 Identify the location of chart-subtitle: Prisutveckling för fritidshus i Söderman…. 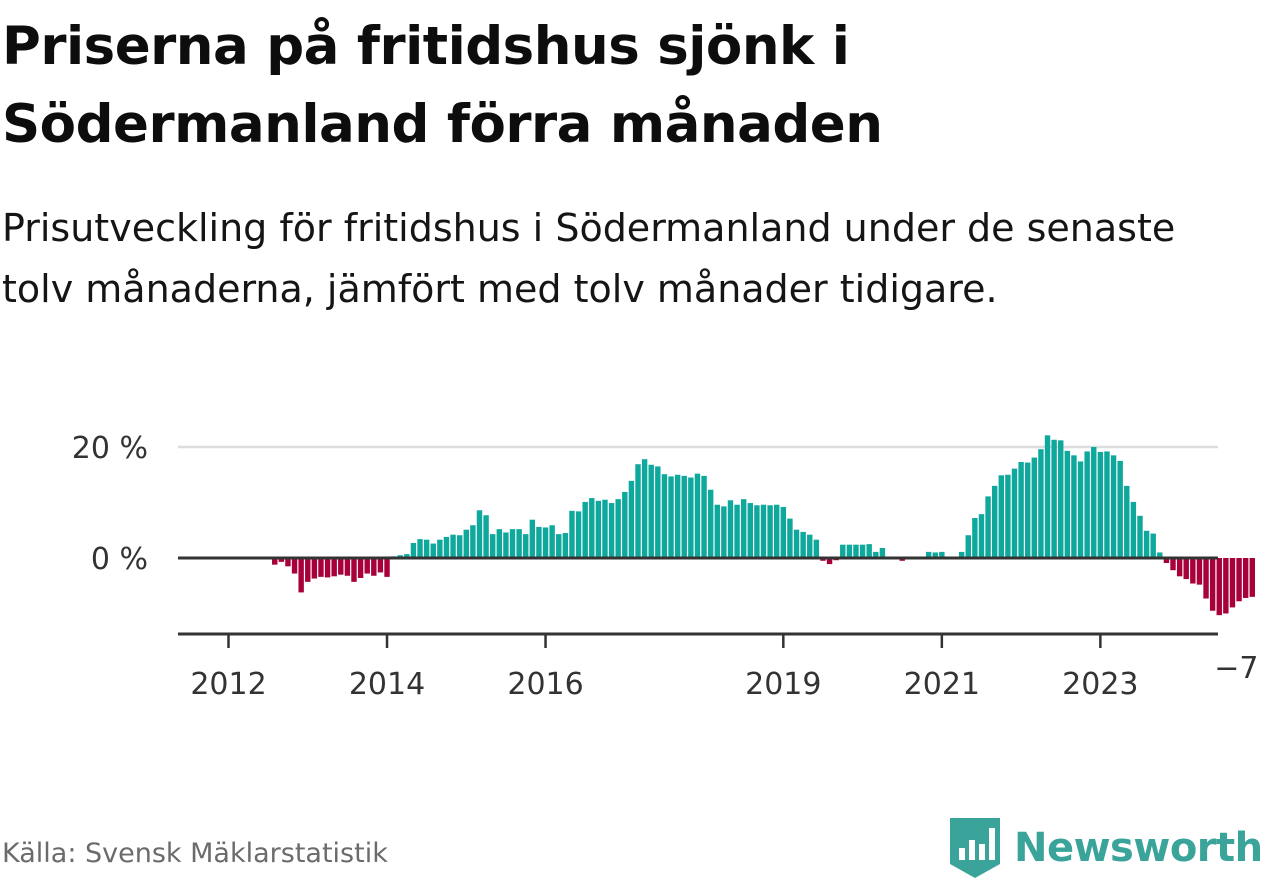
(589, 258).